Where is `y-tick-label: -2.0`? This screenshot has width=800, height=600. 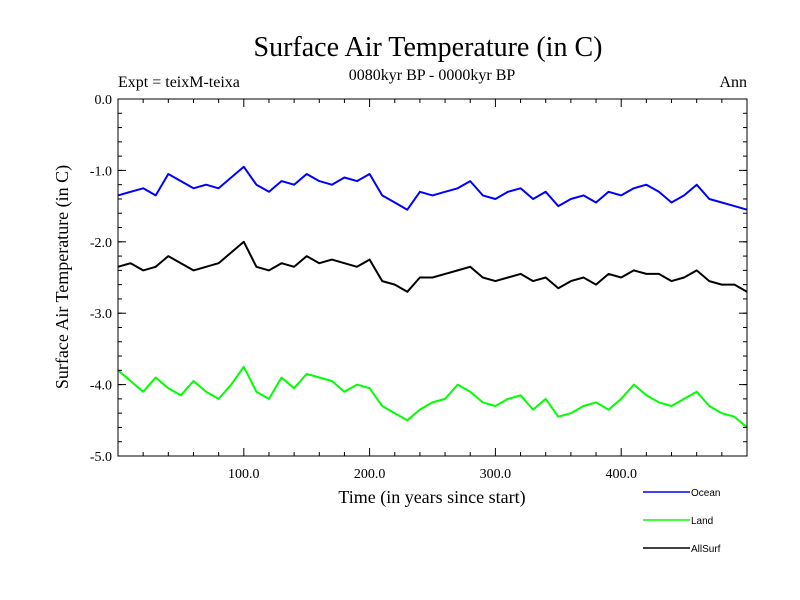
y-tick-label: -2.0 is located at coordinates (101, 243).